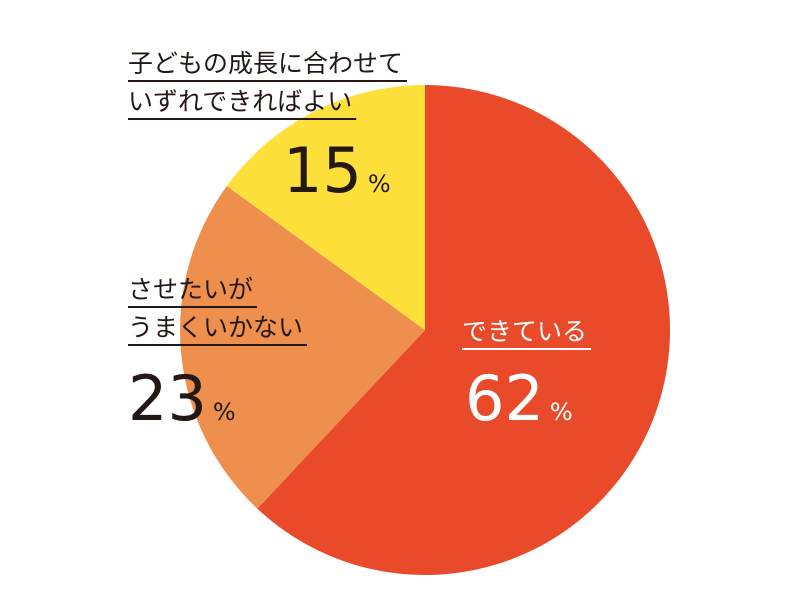 The height and width of the screenshot is (596, 790). Describe the element at coordinates (190, 289) in the screenshot. I see `category-label: させたいが` at that location.